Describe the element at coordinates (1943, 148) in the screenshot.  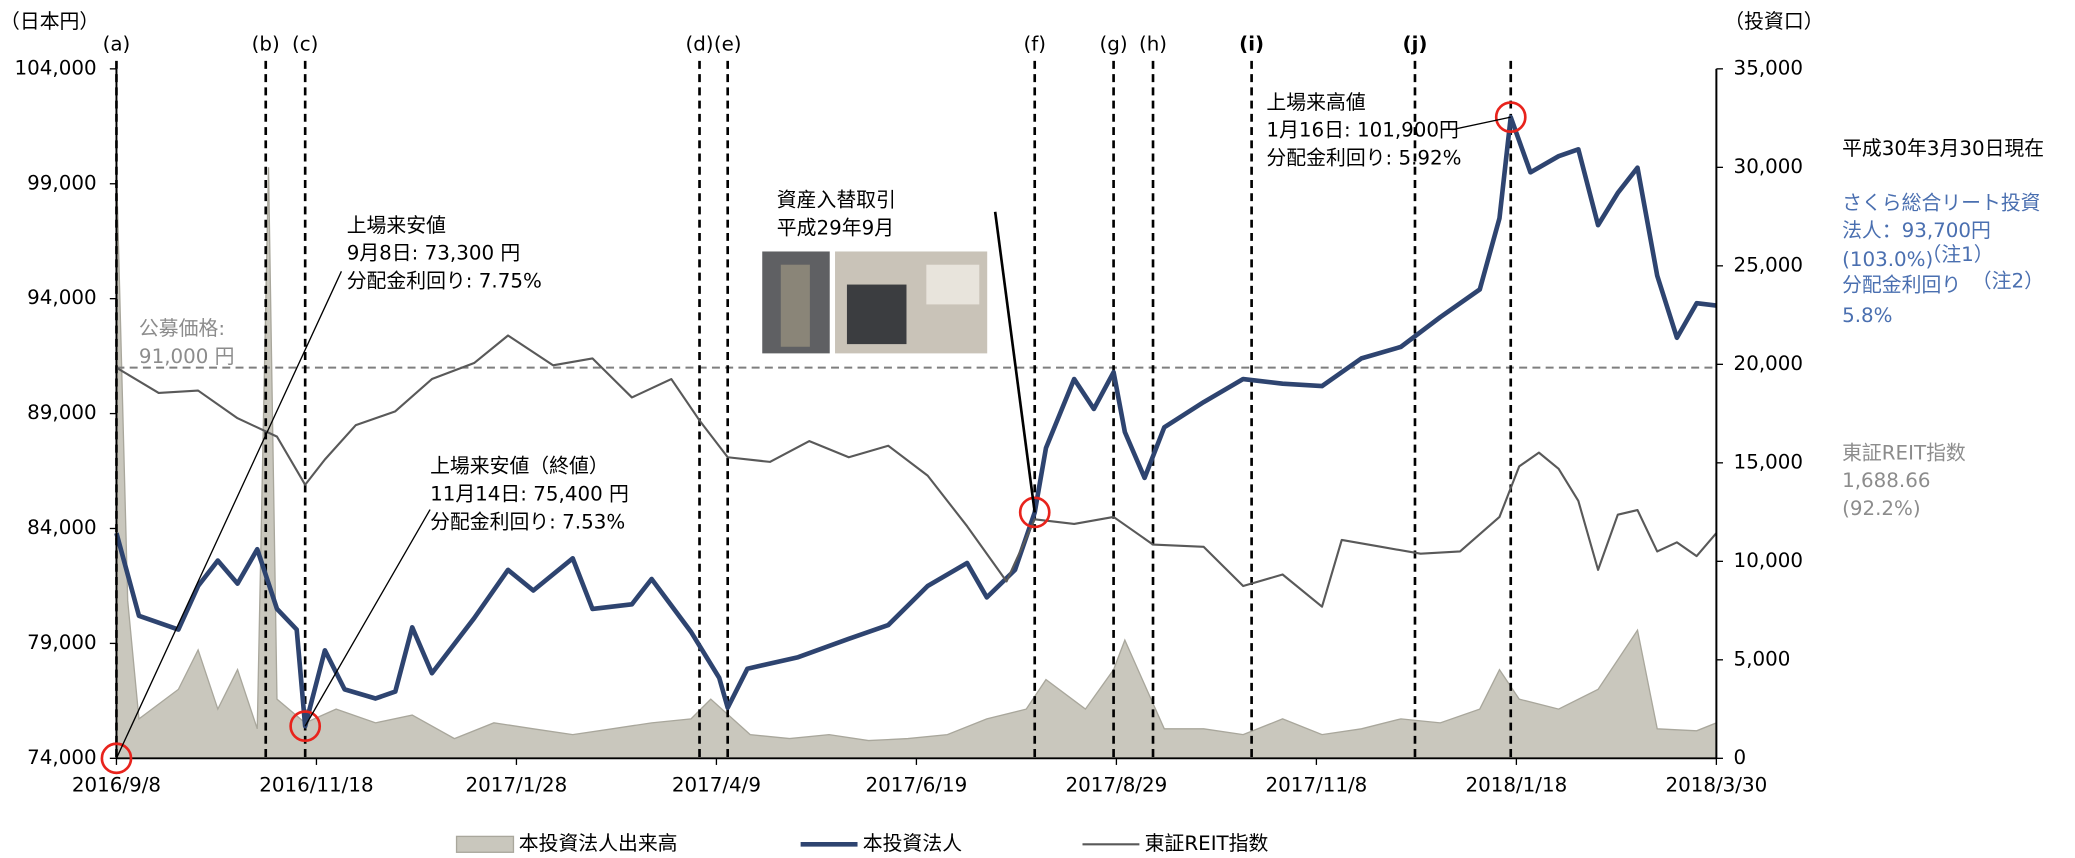
I see `side-date: 平成30年3月30日現在` at that location.